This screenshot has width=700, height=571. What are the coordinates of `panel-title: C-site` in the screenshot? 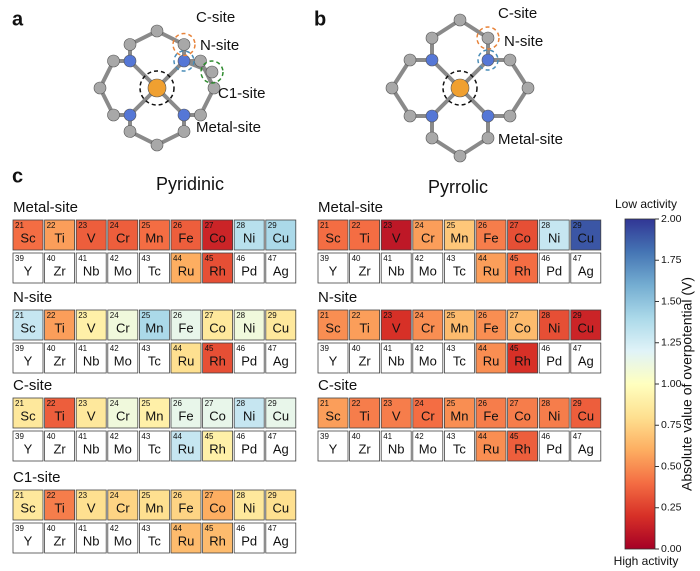 It's located at (337, 385).